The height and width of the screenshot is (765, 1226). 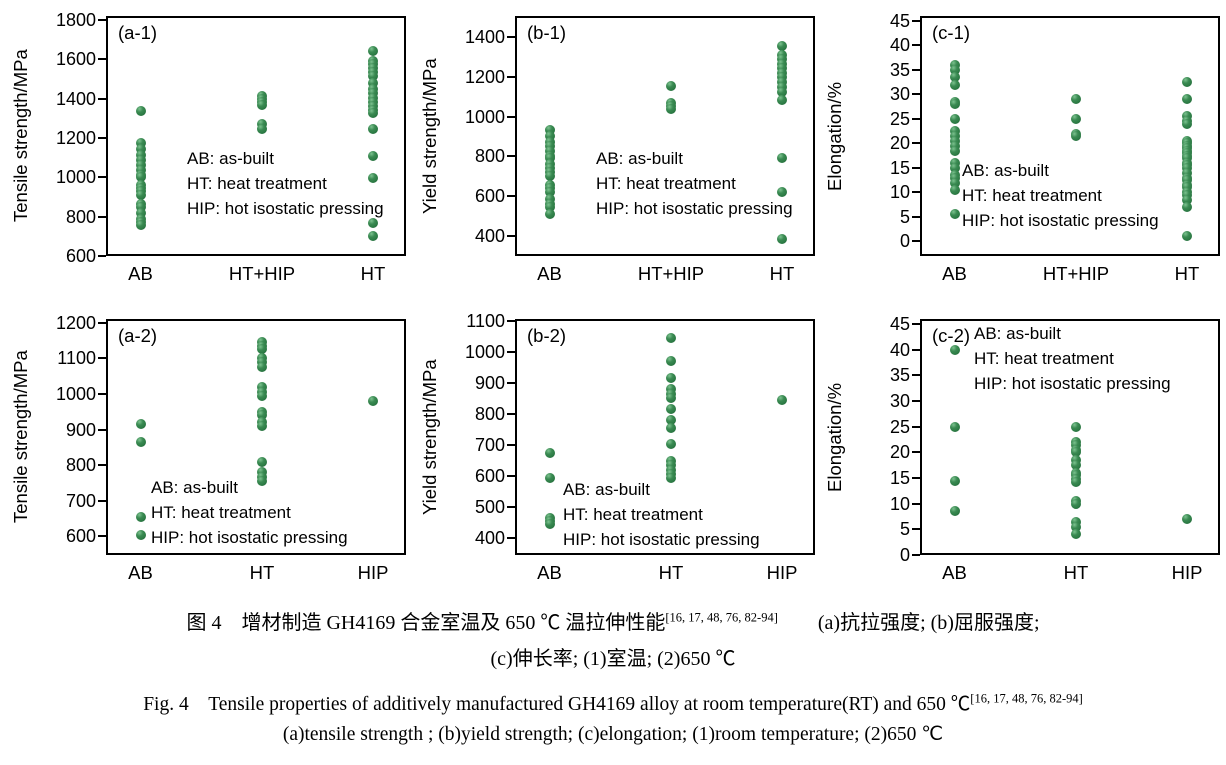 I want to click on legend-line: AB: as-built, so click(x=606, y=490).